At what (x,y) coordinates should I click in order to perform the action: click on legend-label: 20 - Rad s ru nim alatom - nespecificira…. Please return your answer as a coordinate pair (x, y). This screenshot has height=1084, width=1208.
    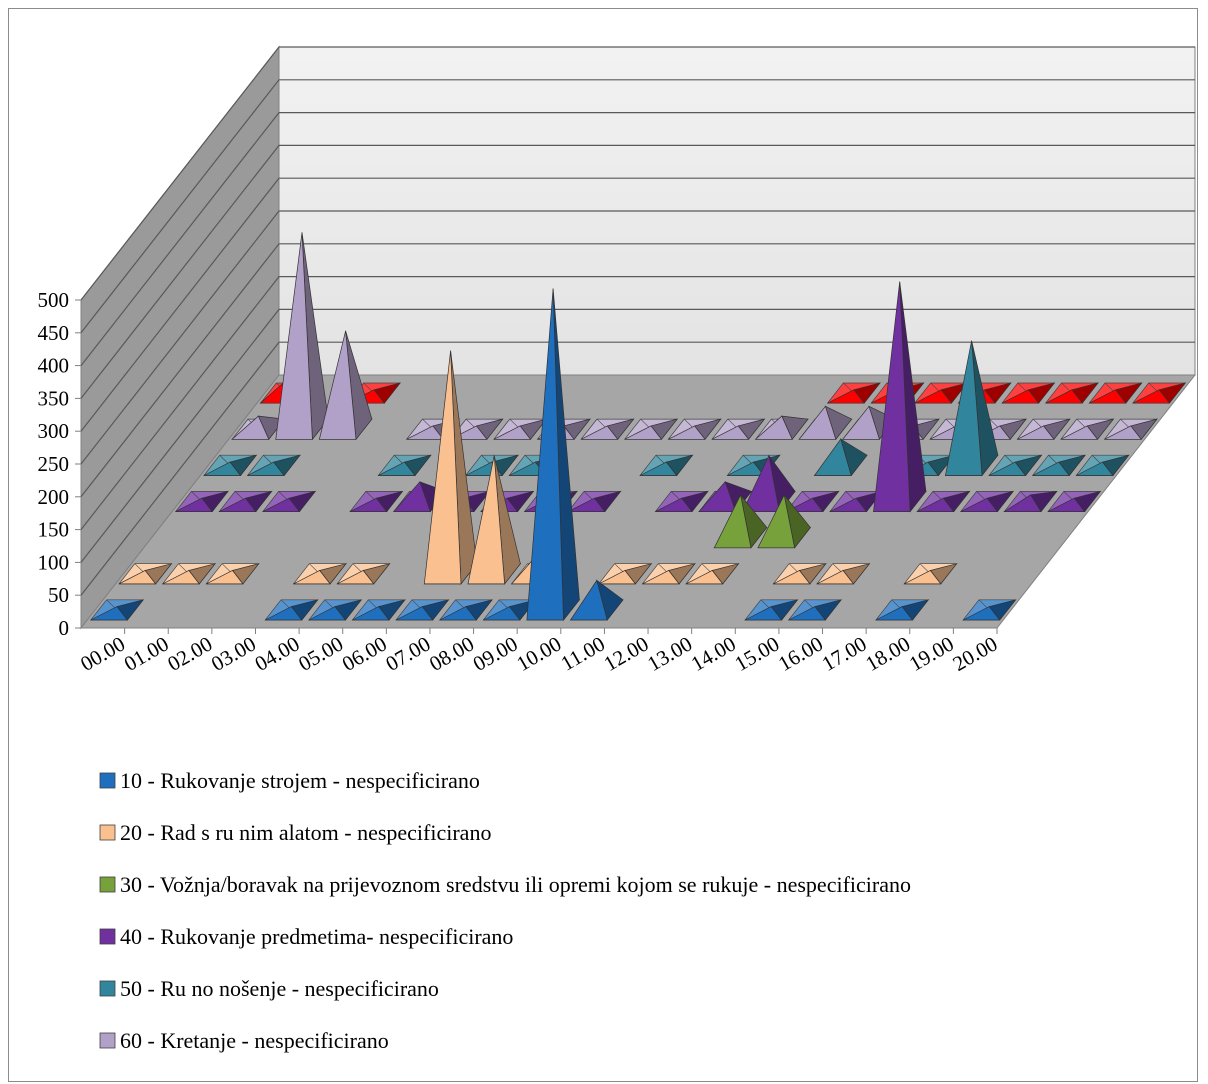
    Looking at the image, I should click on (305, 832).